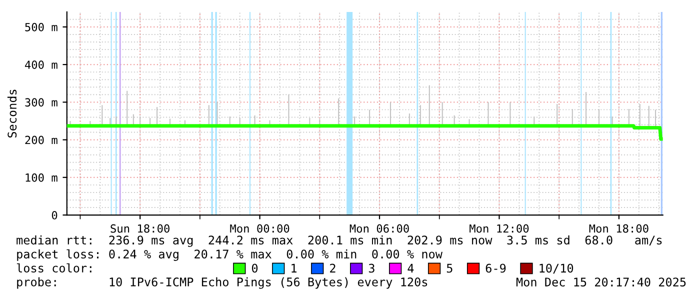 The height and width of the screenshot is (297, 697). Describe the element at coordinates (601, 282) in the screenshot. I see `text: Mon Dec 15 20:17:40 2025` at that location.